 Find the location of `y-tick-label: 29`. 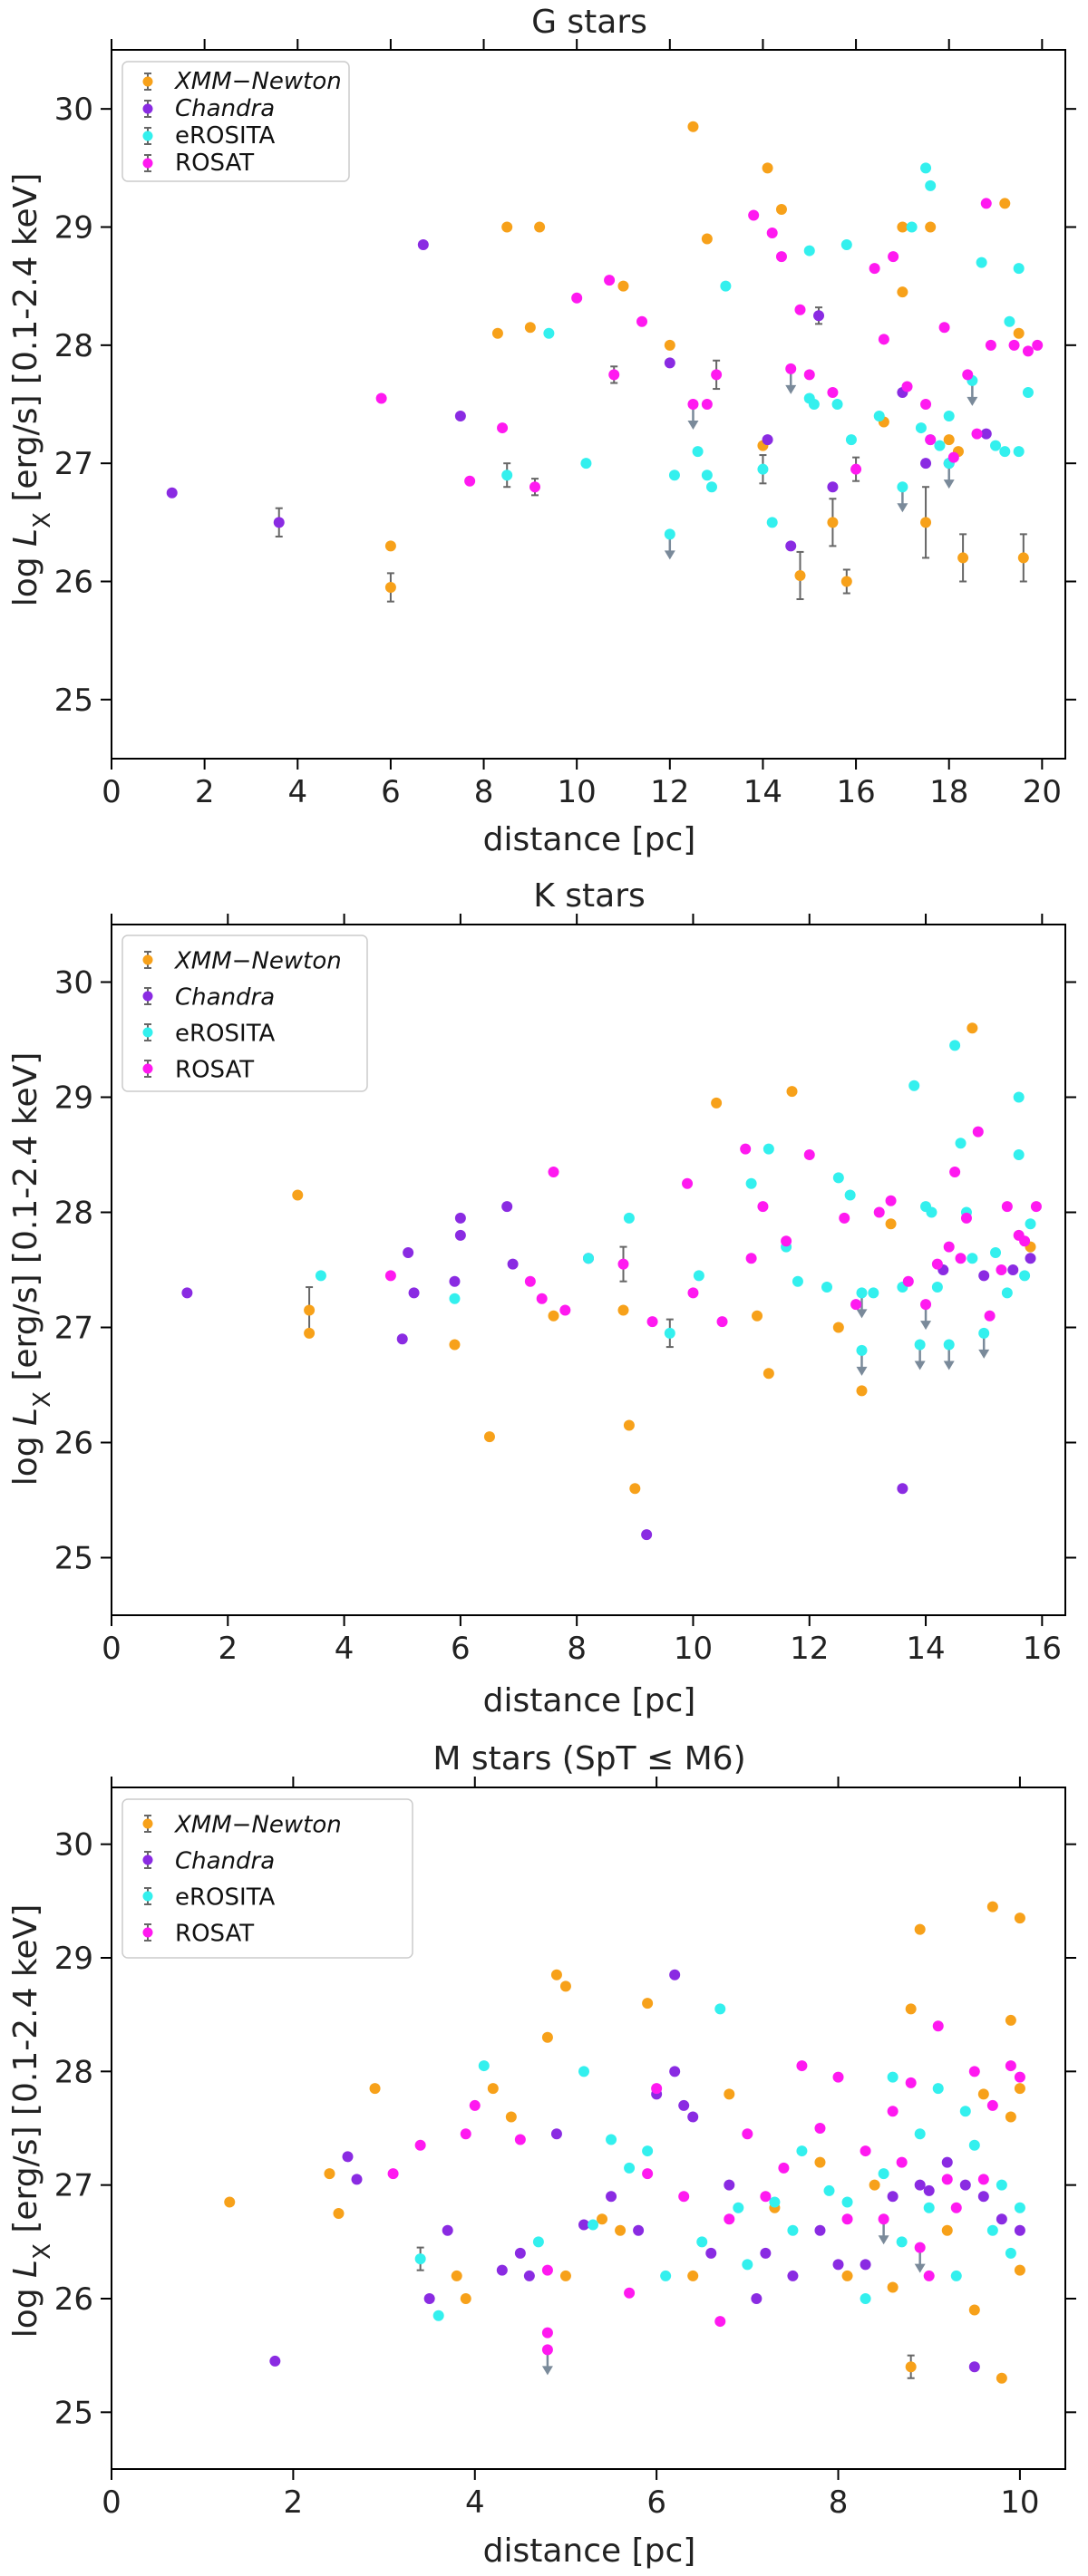

y-tick-label: 29 is located at coordinates (73, 228).